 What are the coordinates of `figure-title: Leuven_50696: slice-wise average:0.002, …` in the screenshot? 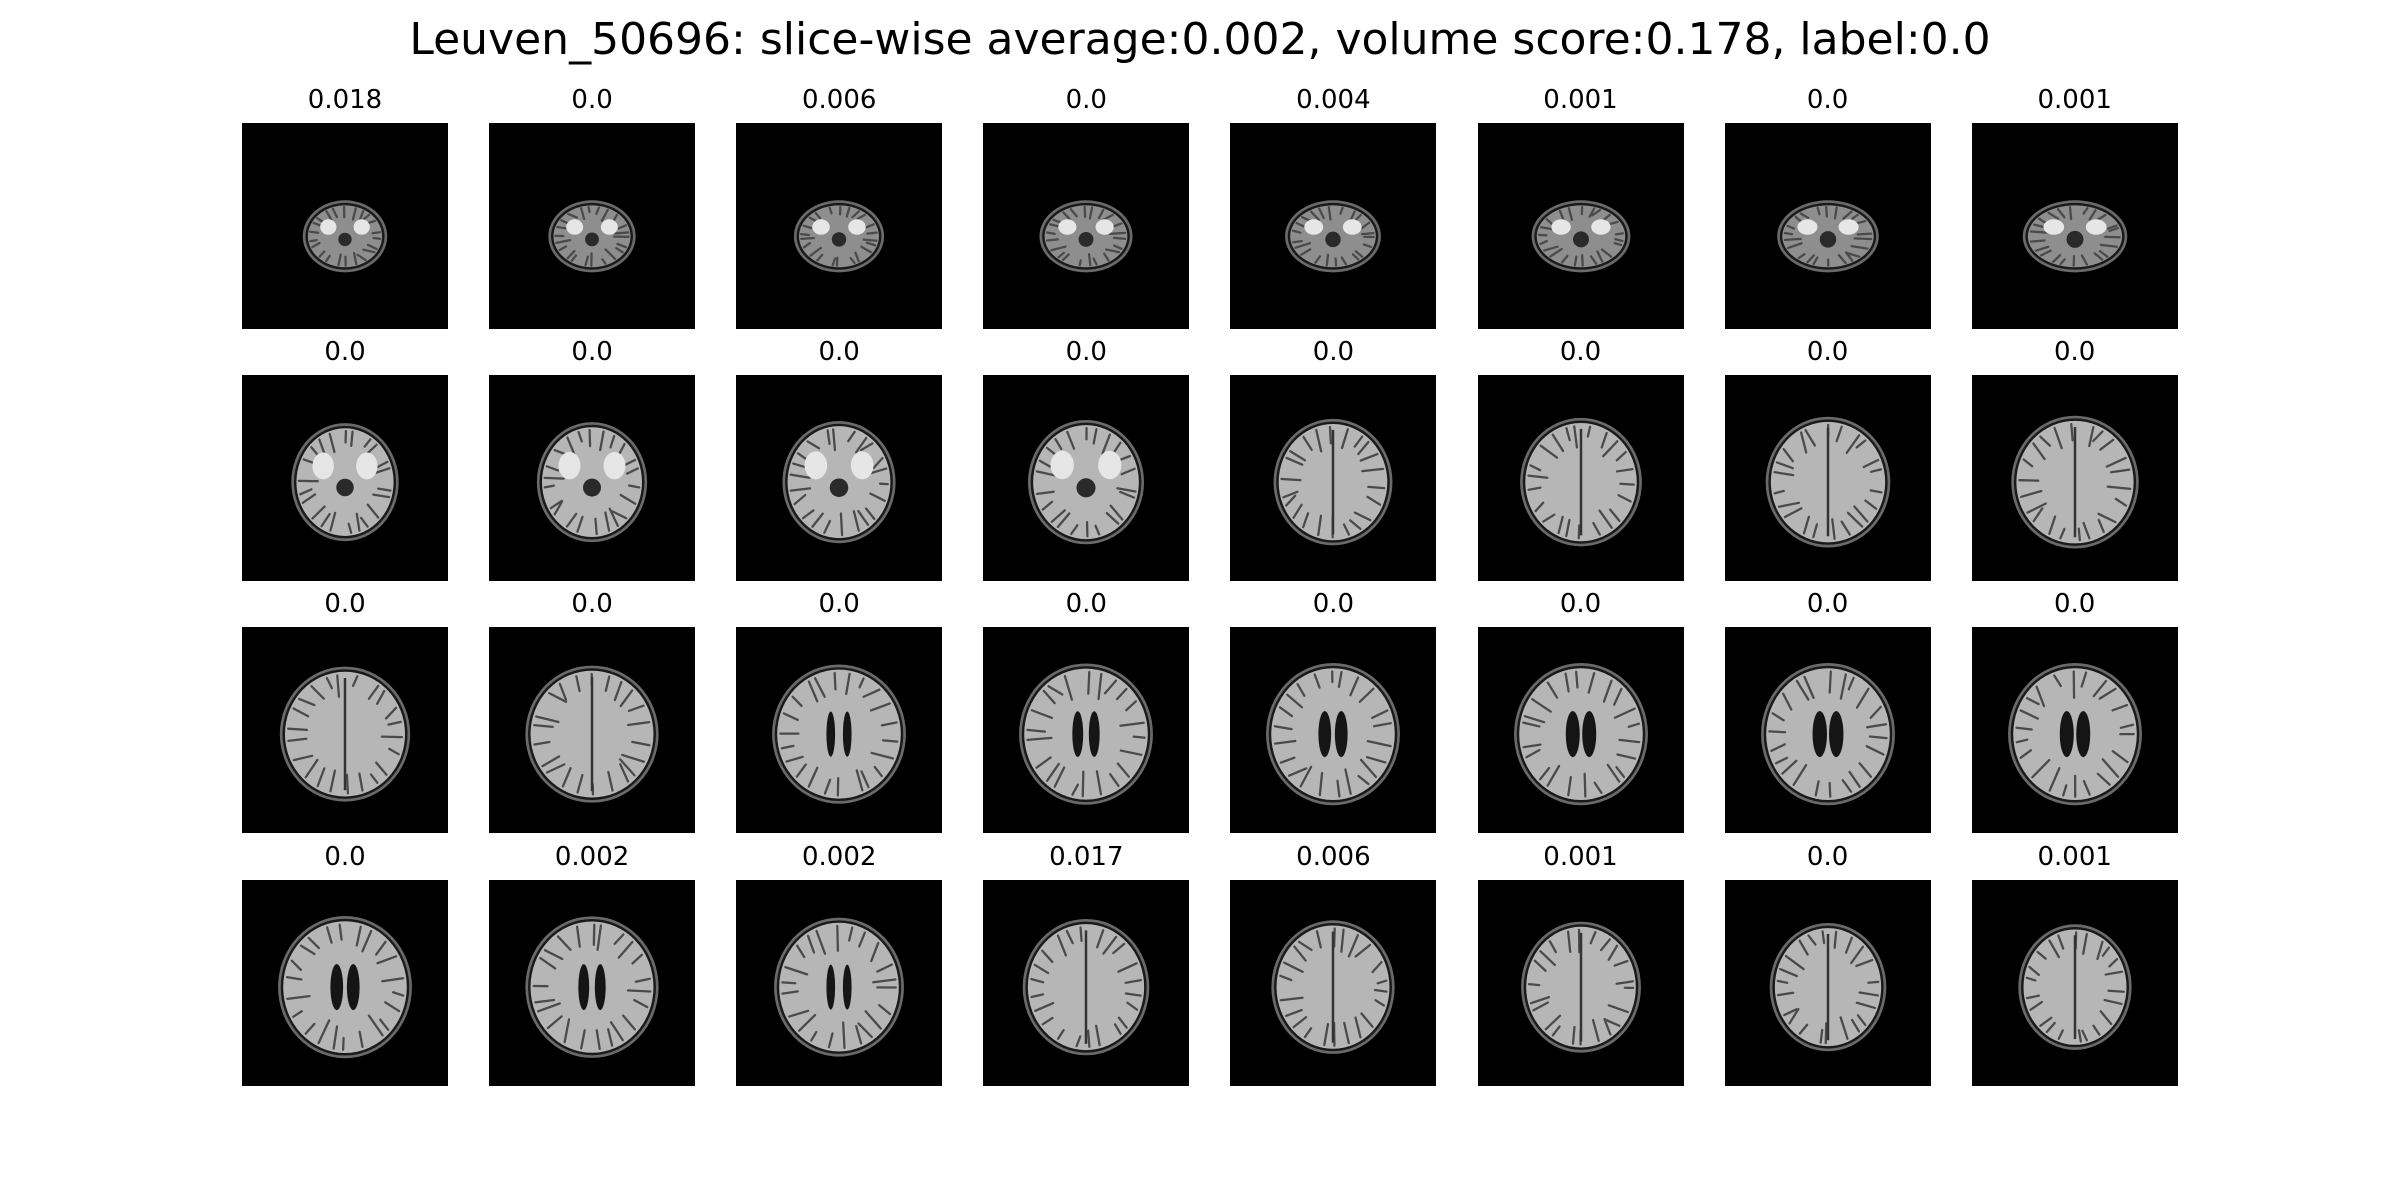 It's located at (1200, 39).